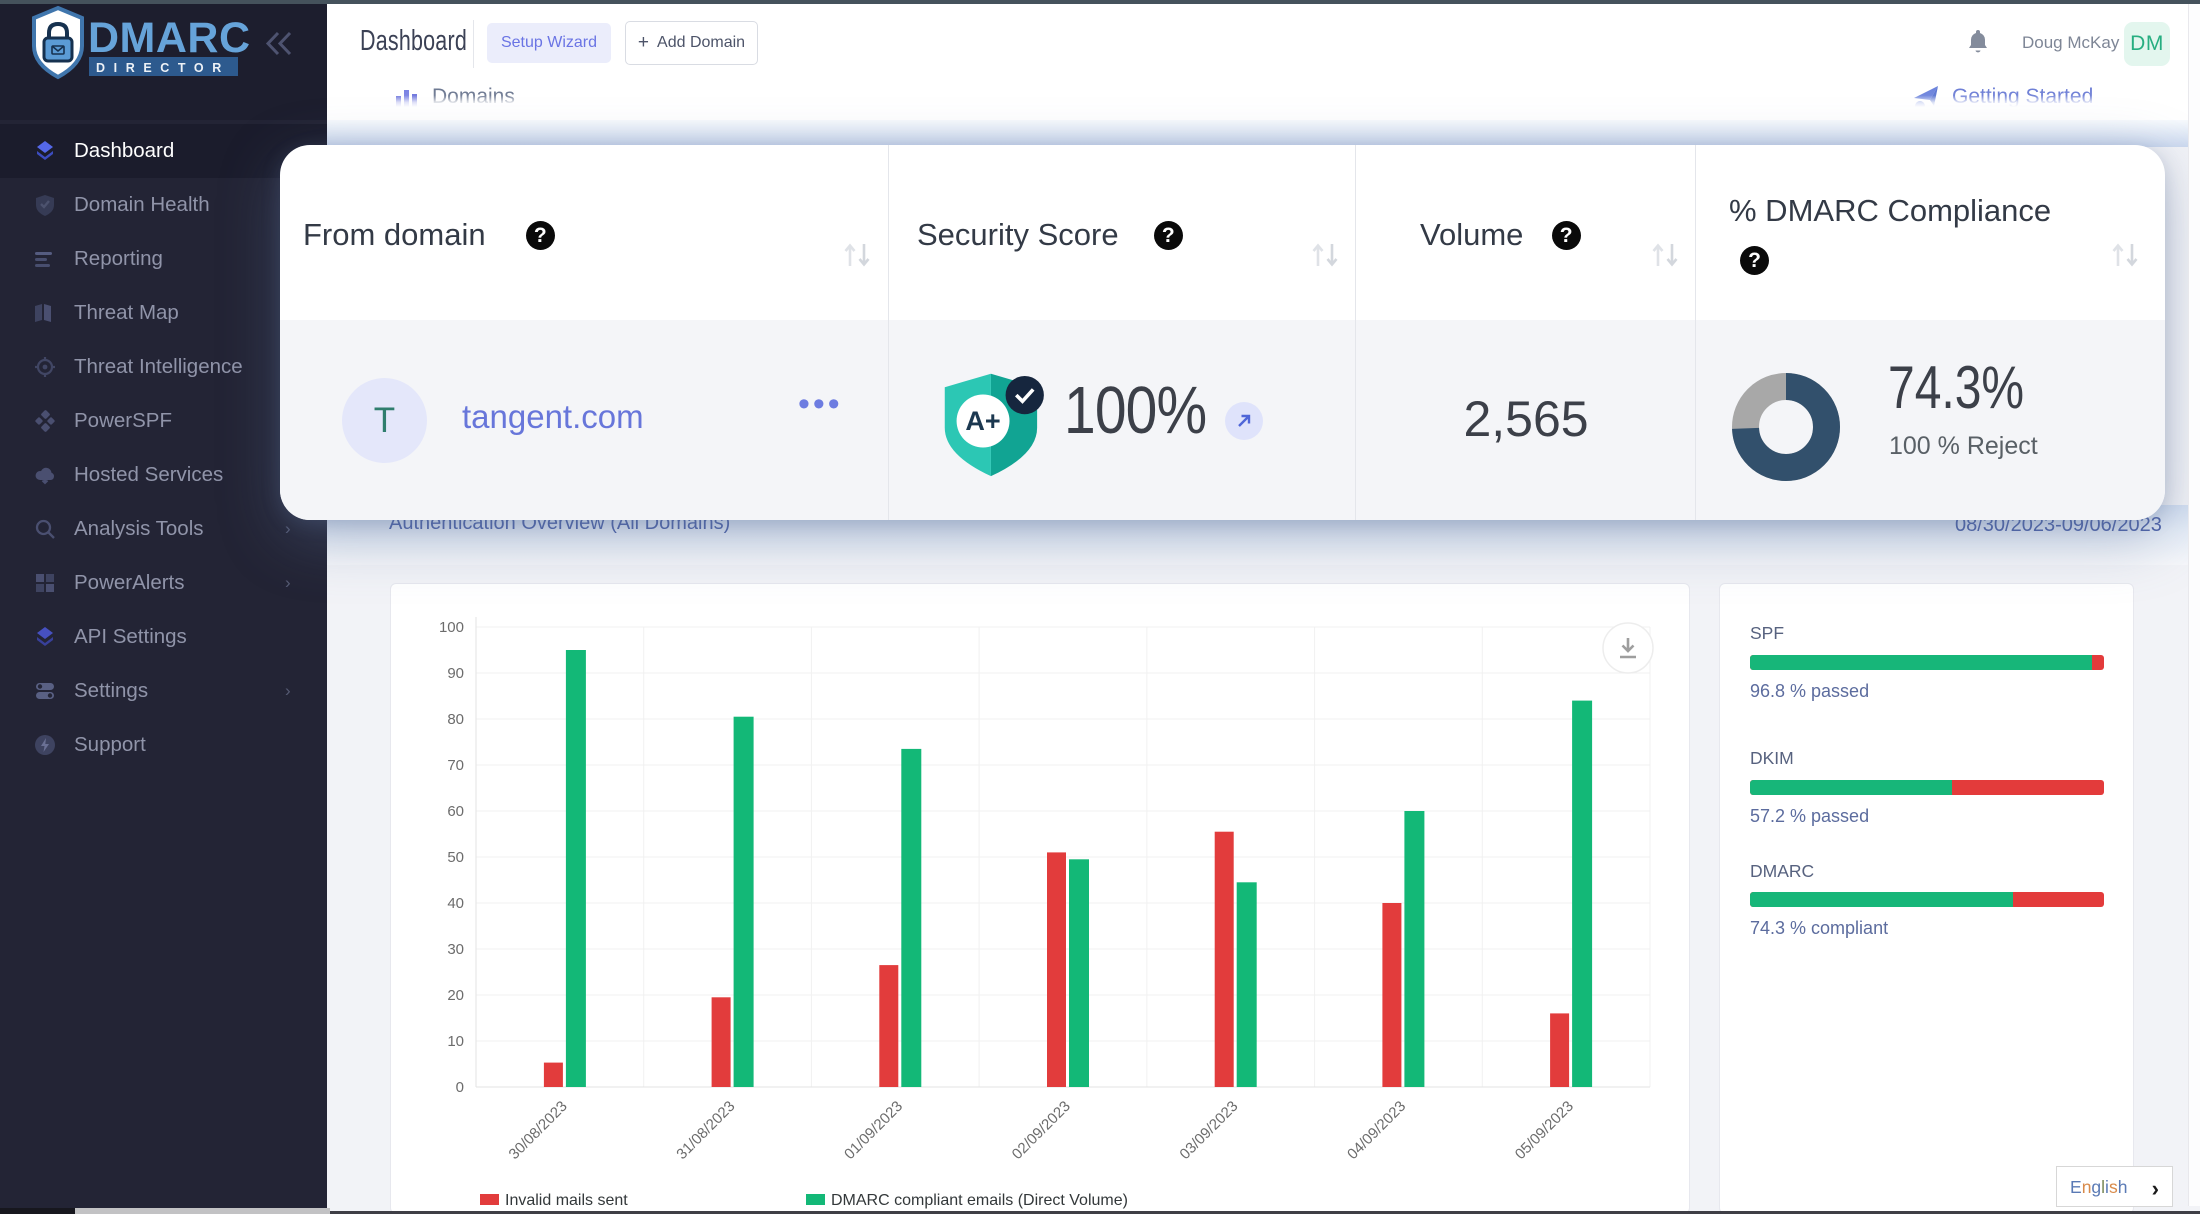 Image resolution: width=2200 pixels, height=1214 pixels. Describe the element at coordinates (455, 719) in the screenshot. I see `svg-text: 80` at that location.